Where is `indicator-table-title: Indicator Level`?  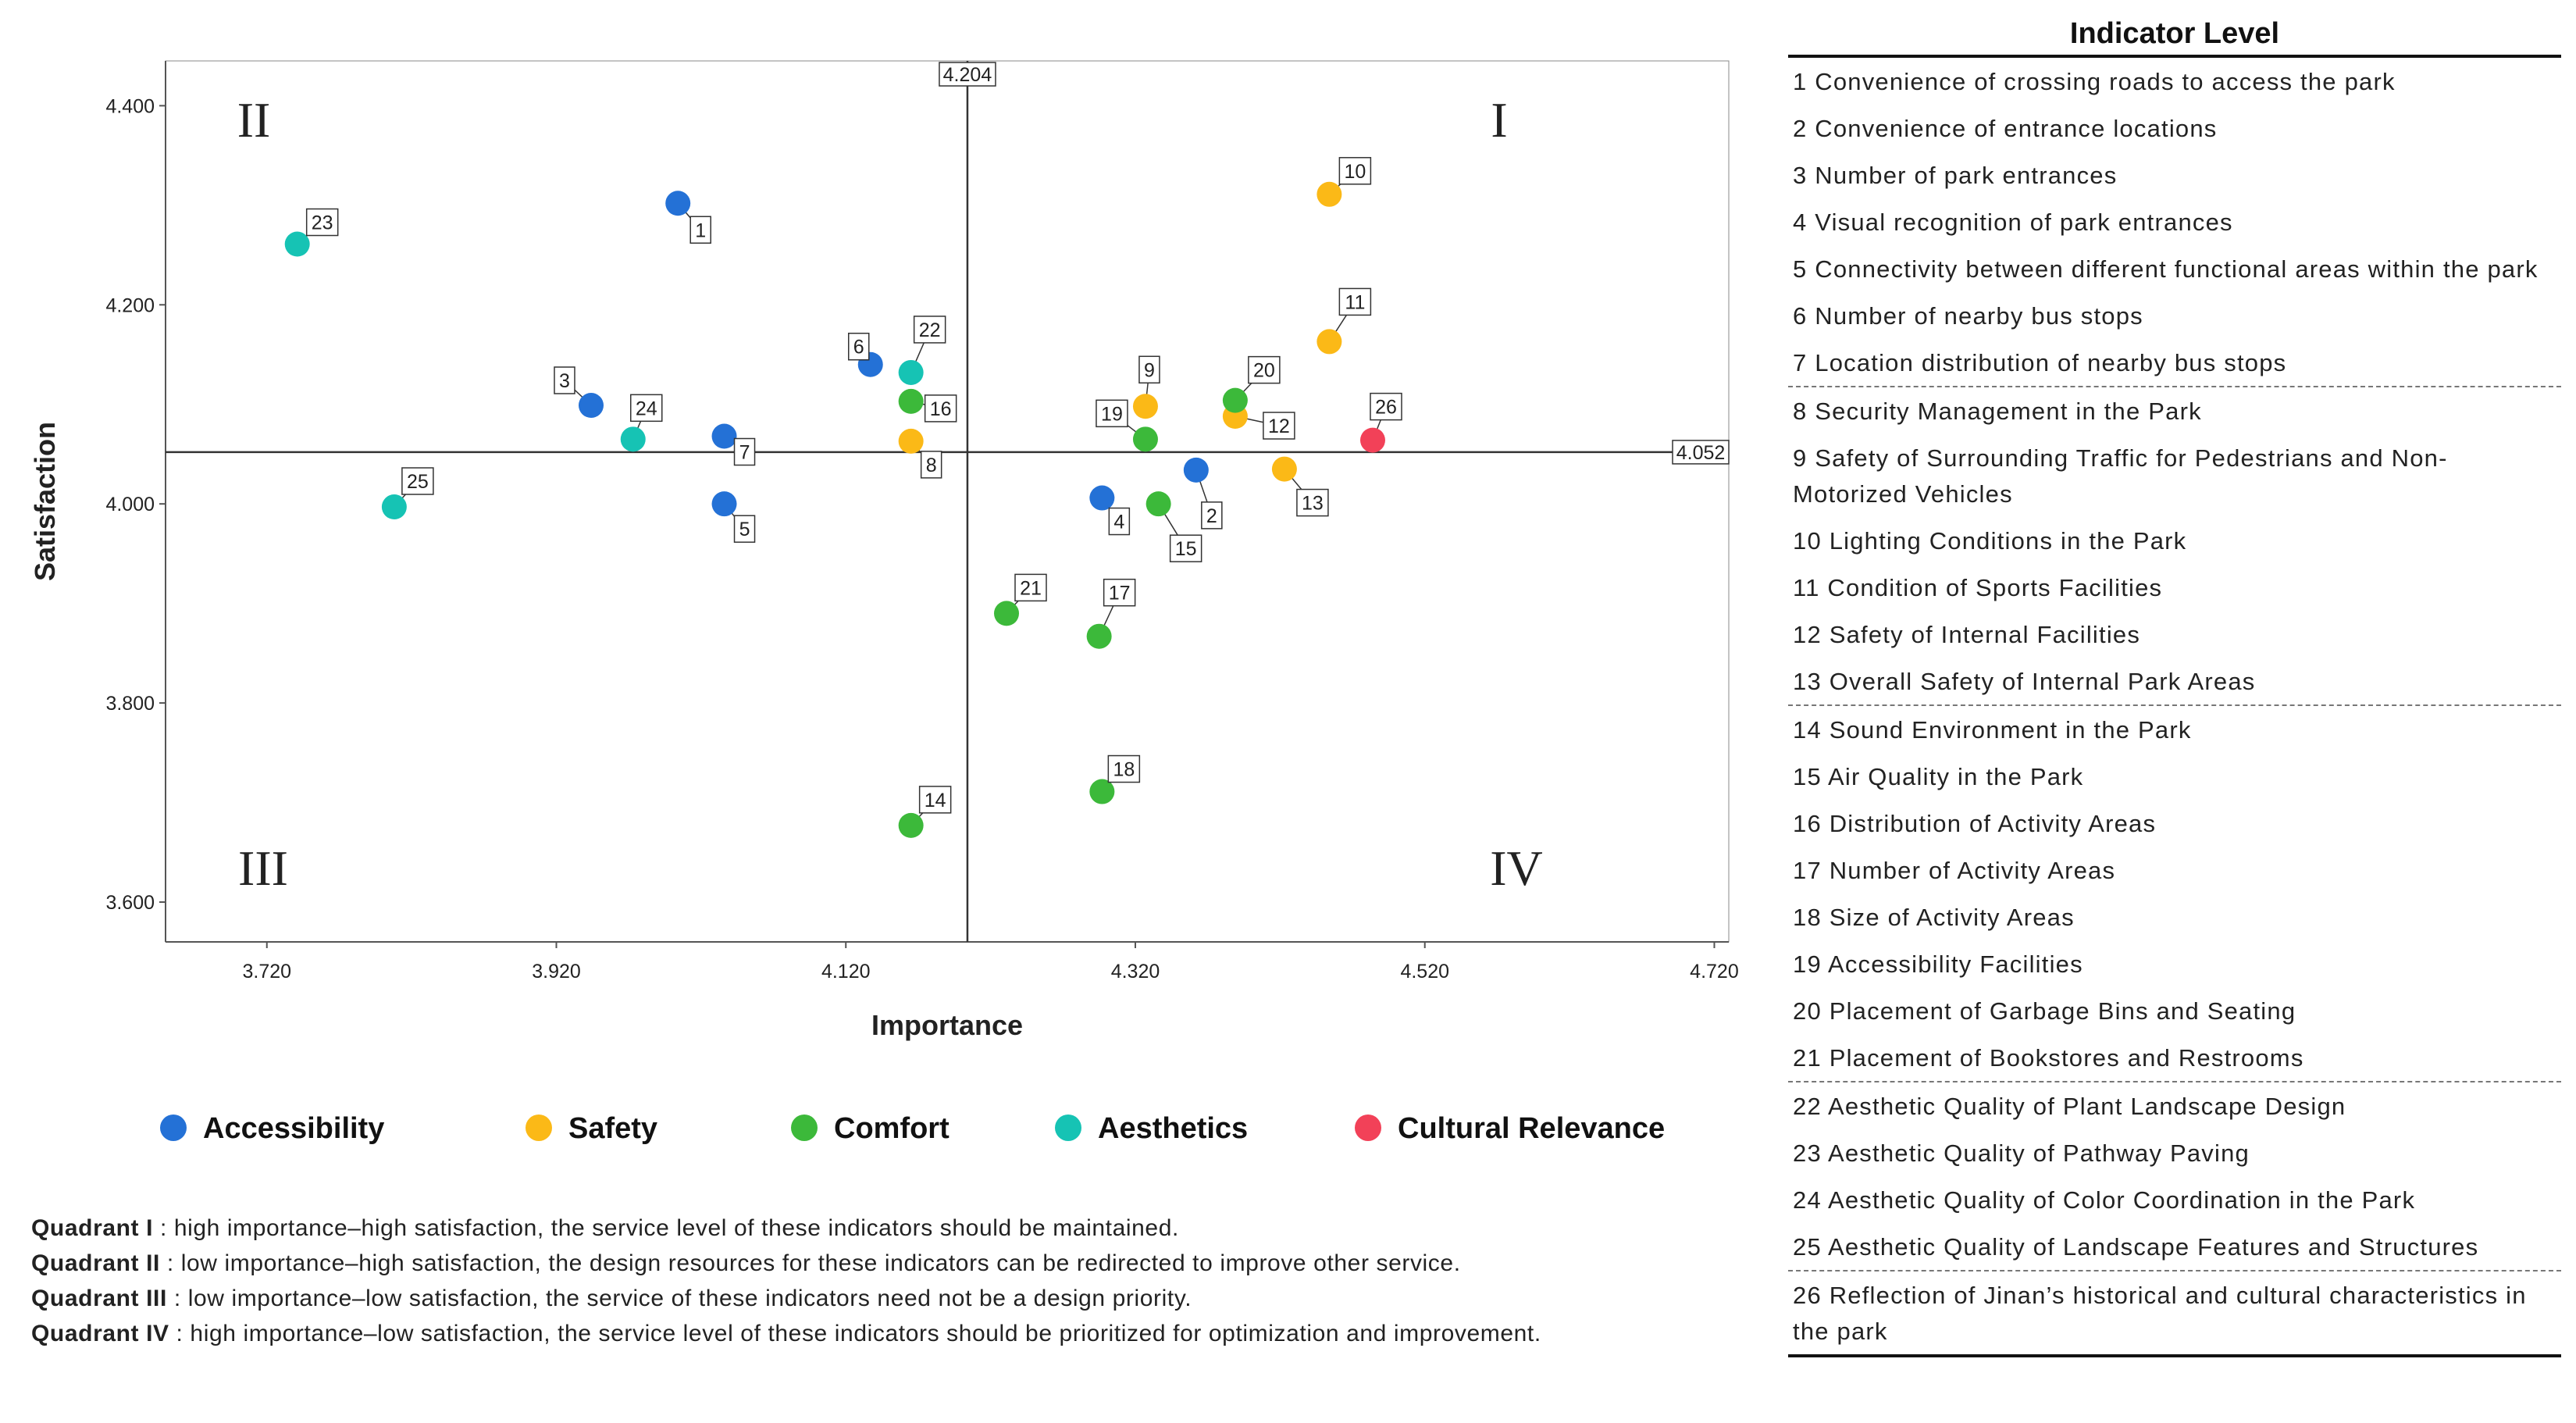
indicator-table-title: Indicator Level is located at coordinates (2174, 33).